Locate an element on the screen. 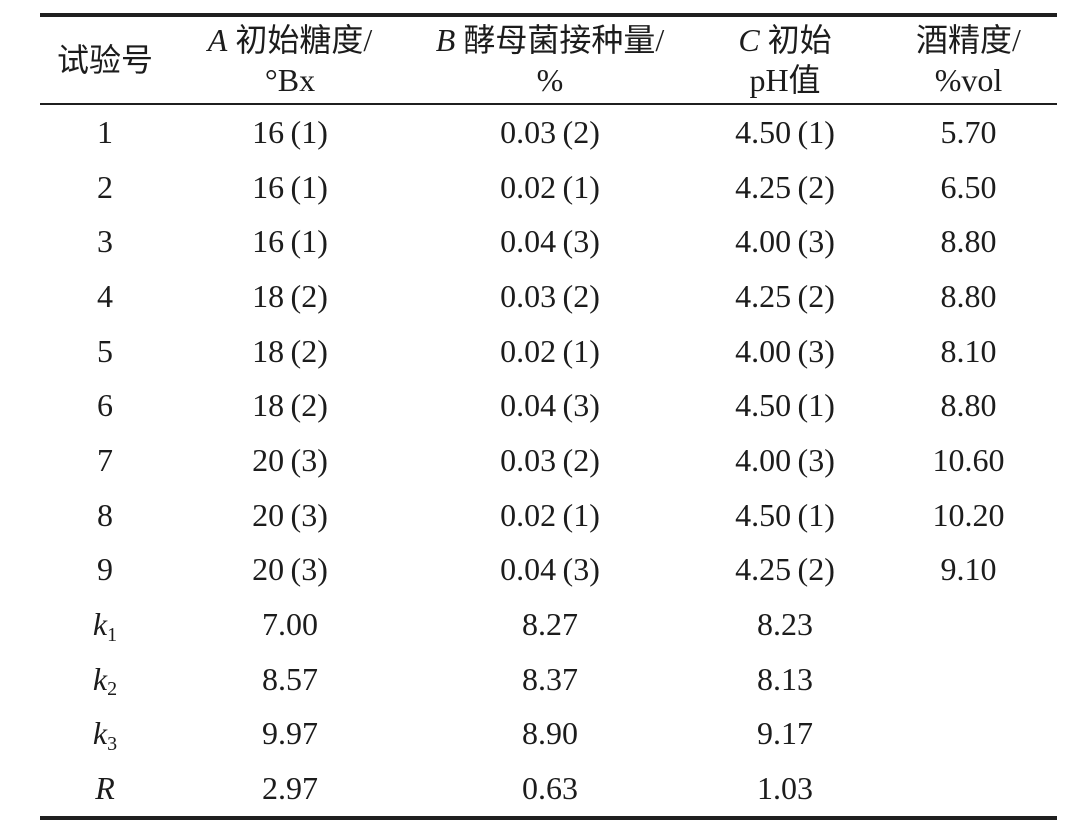 The height and width of the screenshot is (835, 1084). factor-letter: C is located at coordinates (749, 40).